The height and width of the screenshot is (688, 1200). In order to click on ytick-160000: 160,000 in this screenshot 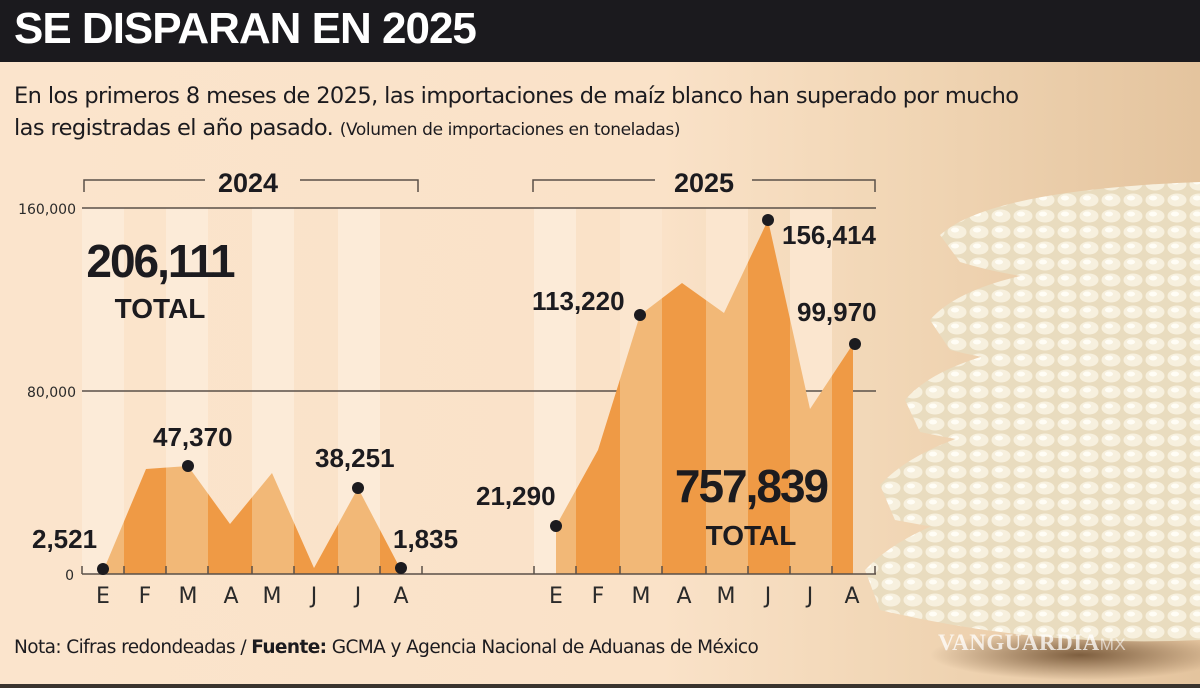, I will do `click(47, 210)`.